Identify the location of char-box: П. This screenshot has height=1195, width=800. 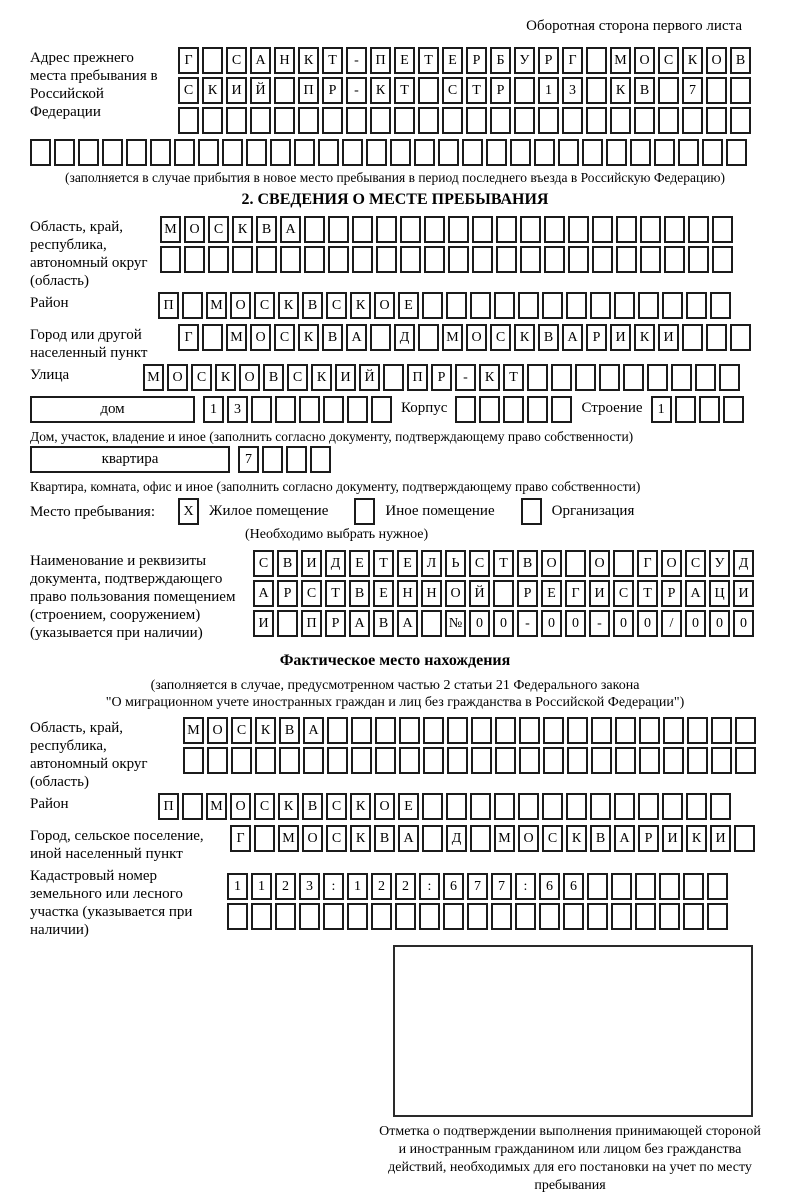
(168, 305).